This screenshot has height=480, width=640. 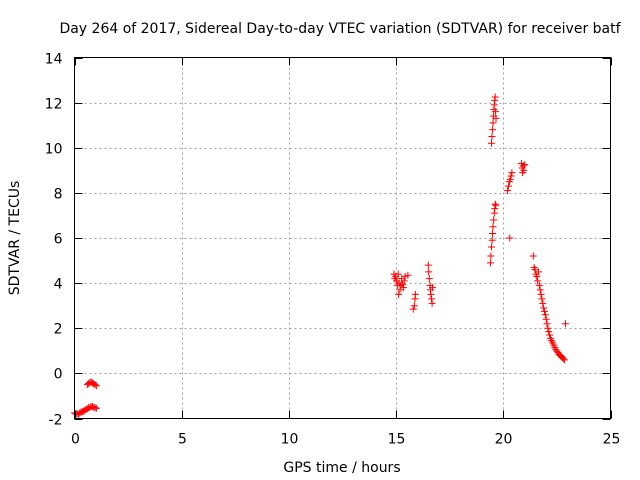 I want to click on y-tick-label: 4, so click(x=58, y=285).